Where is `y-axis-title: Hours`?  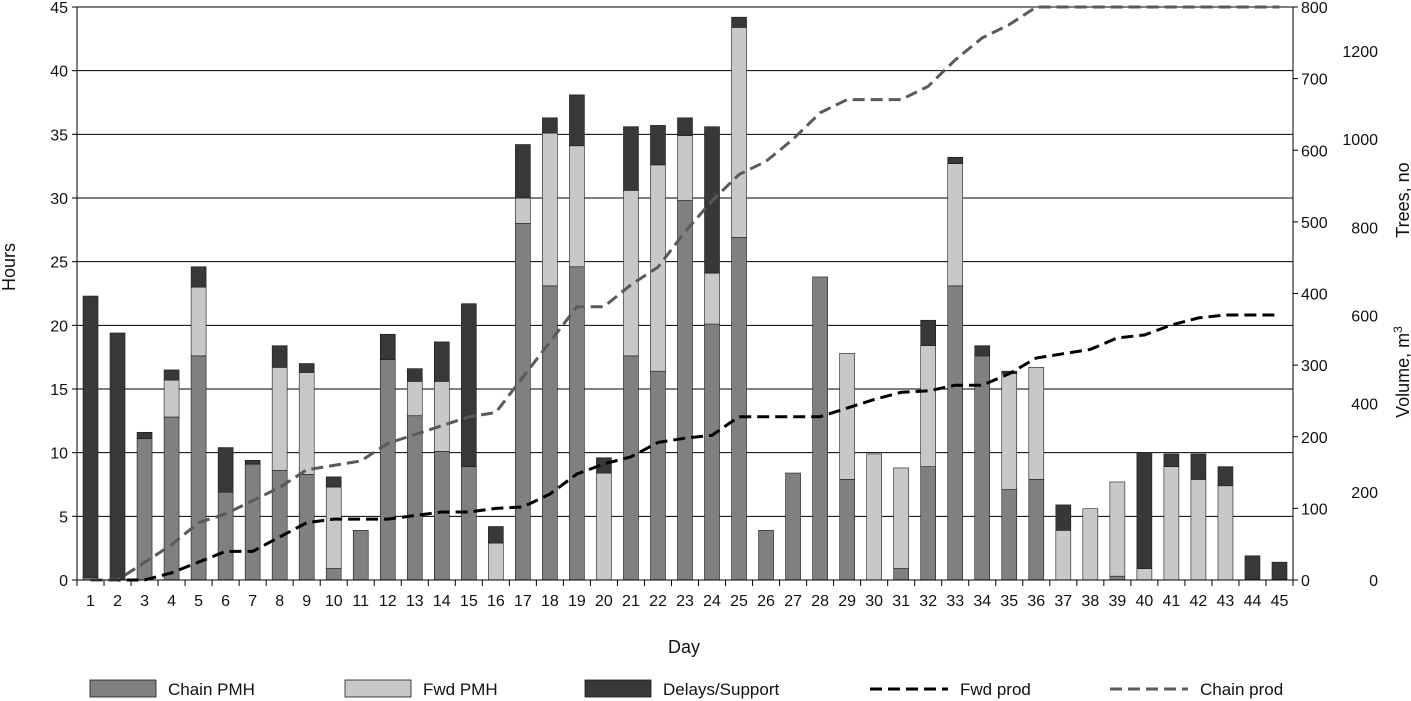 y-axis-title: Hours is located at coordinates (9, 267).